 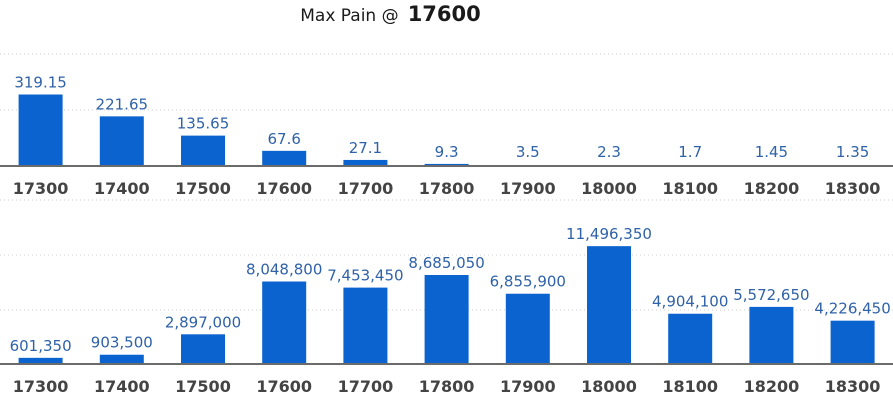 What do you see at coordinates (349, 16) in the screenshot?
I see `title-label: Max Pain @` at bounding box center [349, 16].